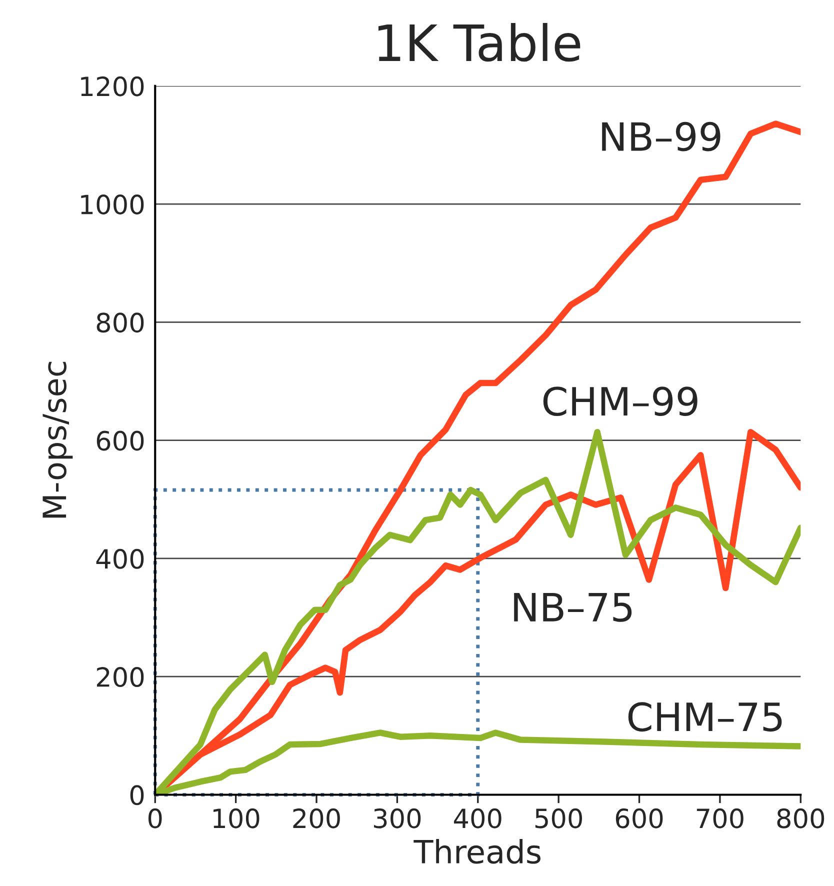 The height and width of the screenshot is (886, 834). I want to click on series-label: CHM–75, so click(705, 717).